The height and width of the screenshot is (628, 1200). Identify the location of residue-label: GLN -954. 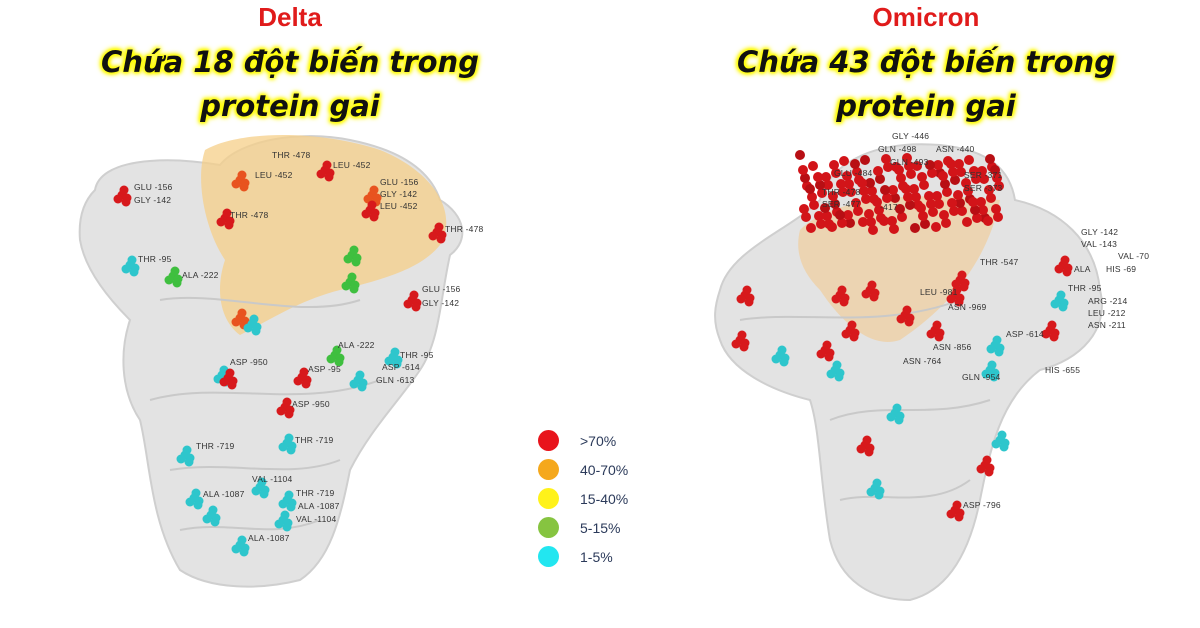
(981, 377).